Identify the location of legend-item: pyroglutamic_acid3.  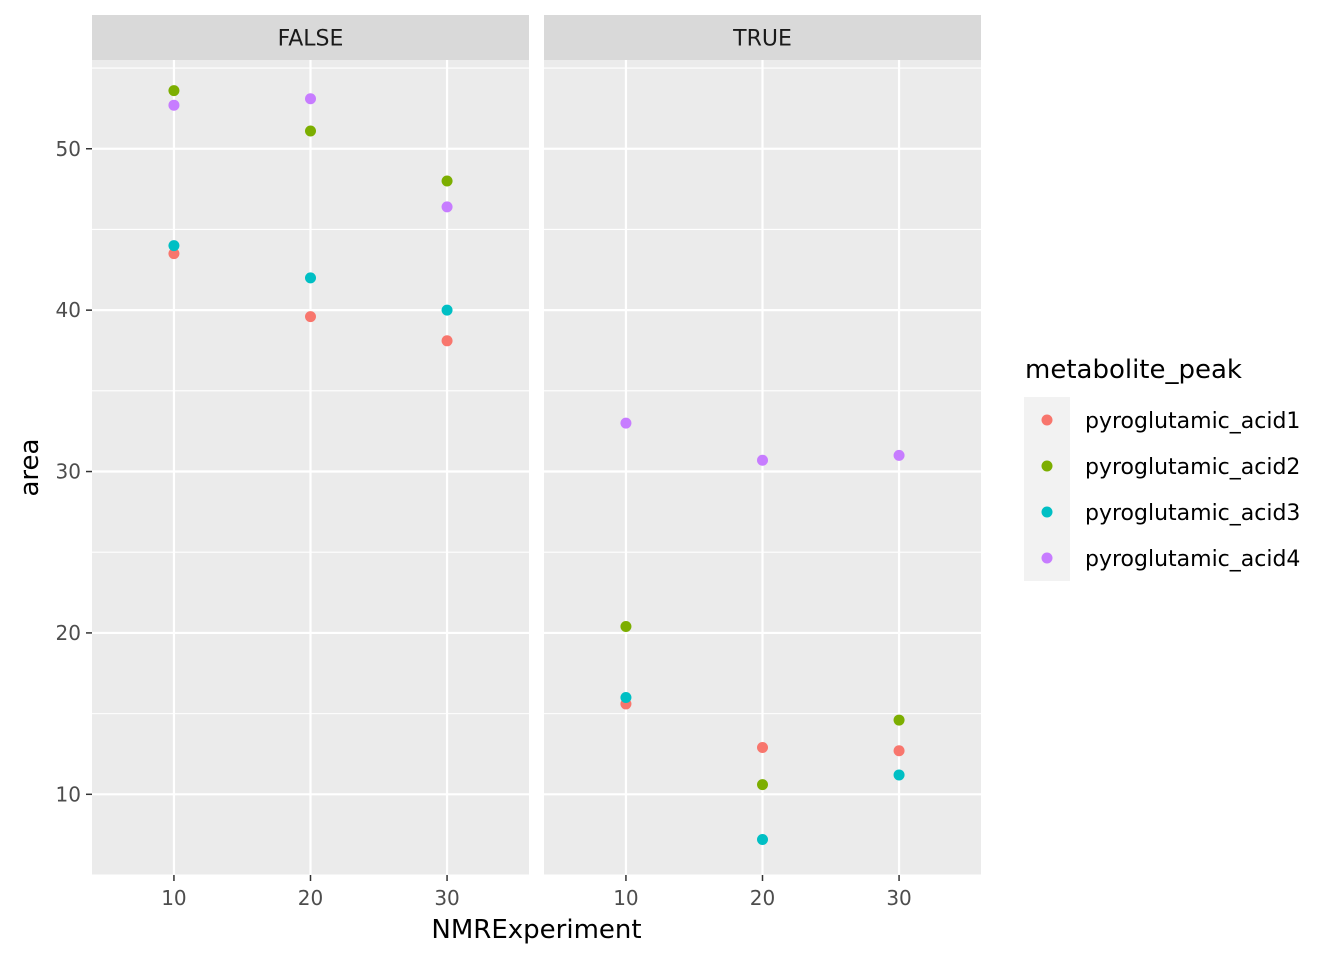
(1162, 512).